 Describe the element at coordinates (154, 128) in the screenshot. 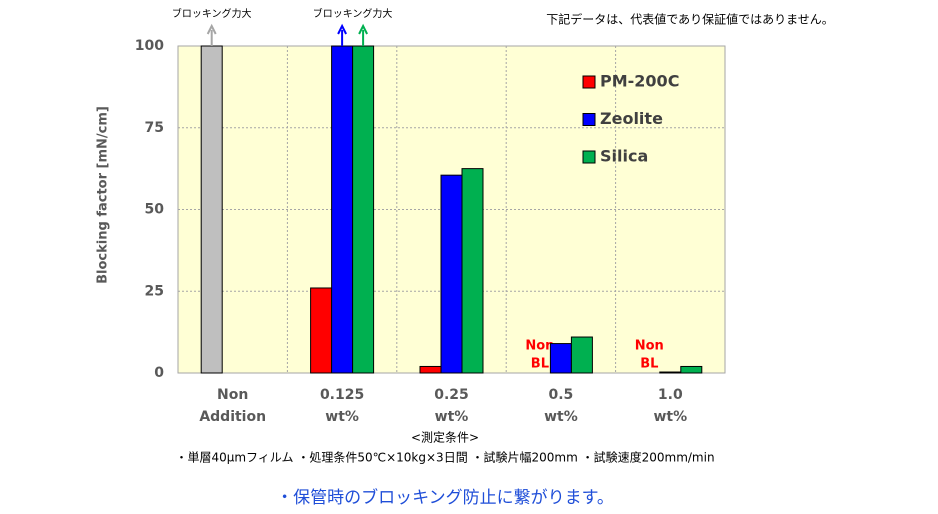

I see `y-tick-label: 75` at that location.